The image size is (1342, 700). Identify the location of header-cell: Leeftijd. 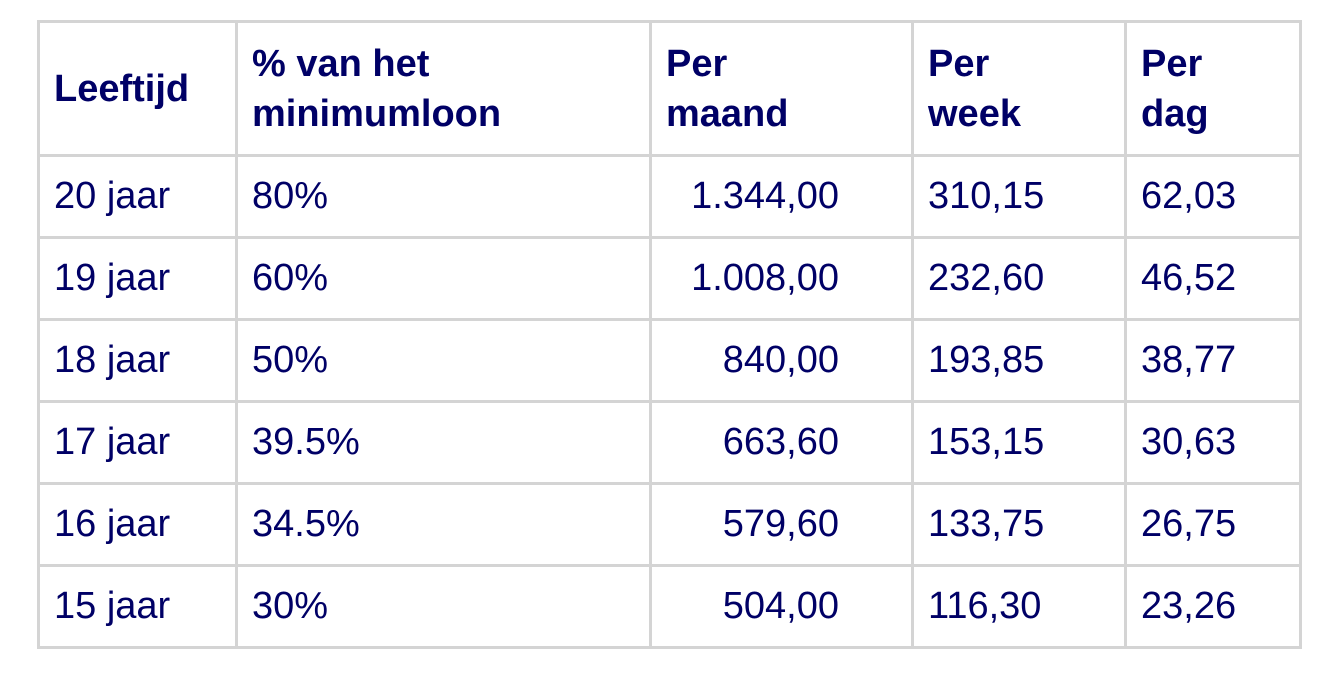
(137, 88).